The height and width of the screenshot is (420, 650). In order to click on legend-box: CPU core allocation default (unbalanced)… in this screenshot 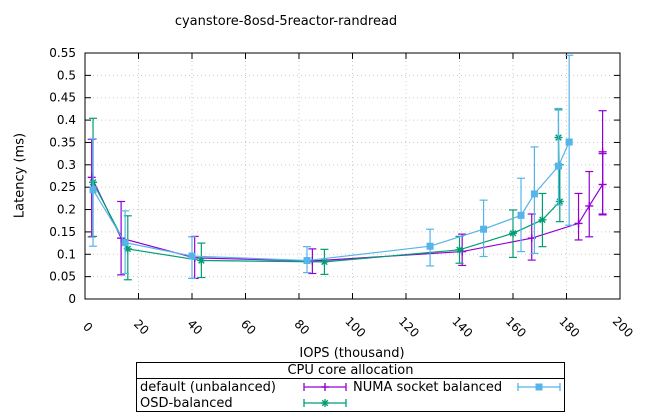, I will do `click(350, 387)`.